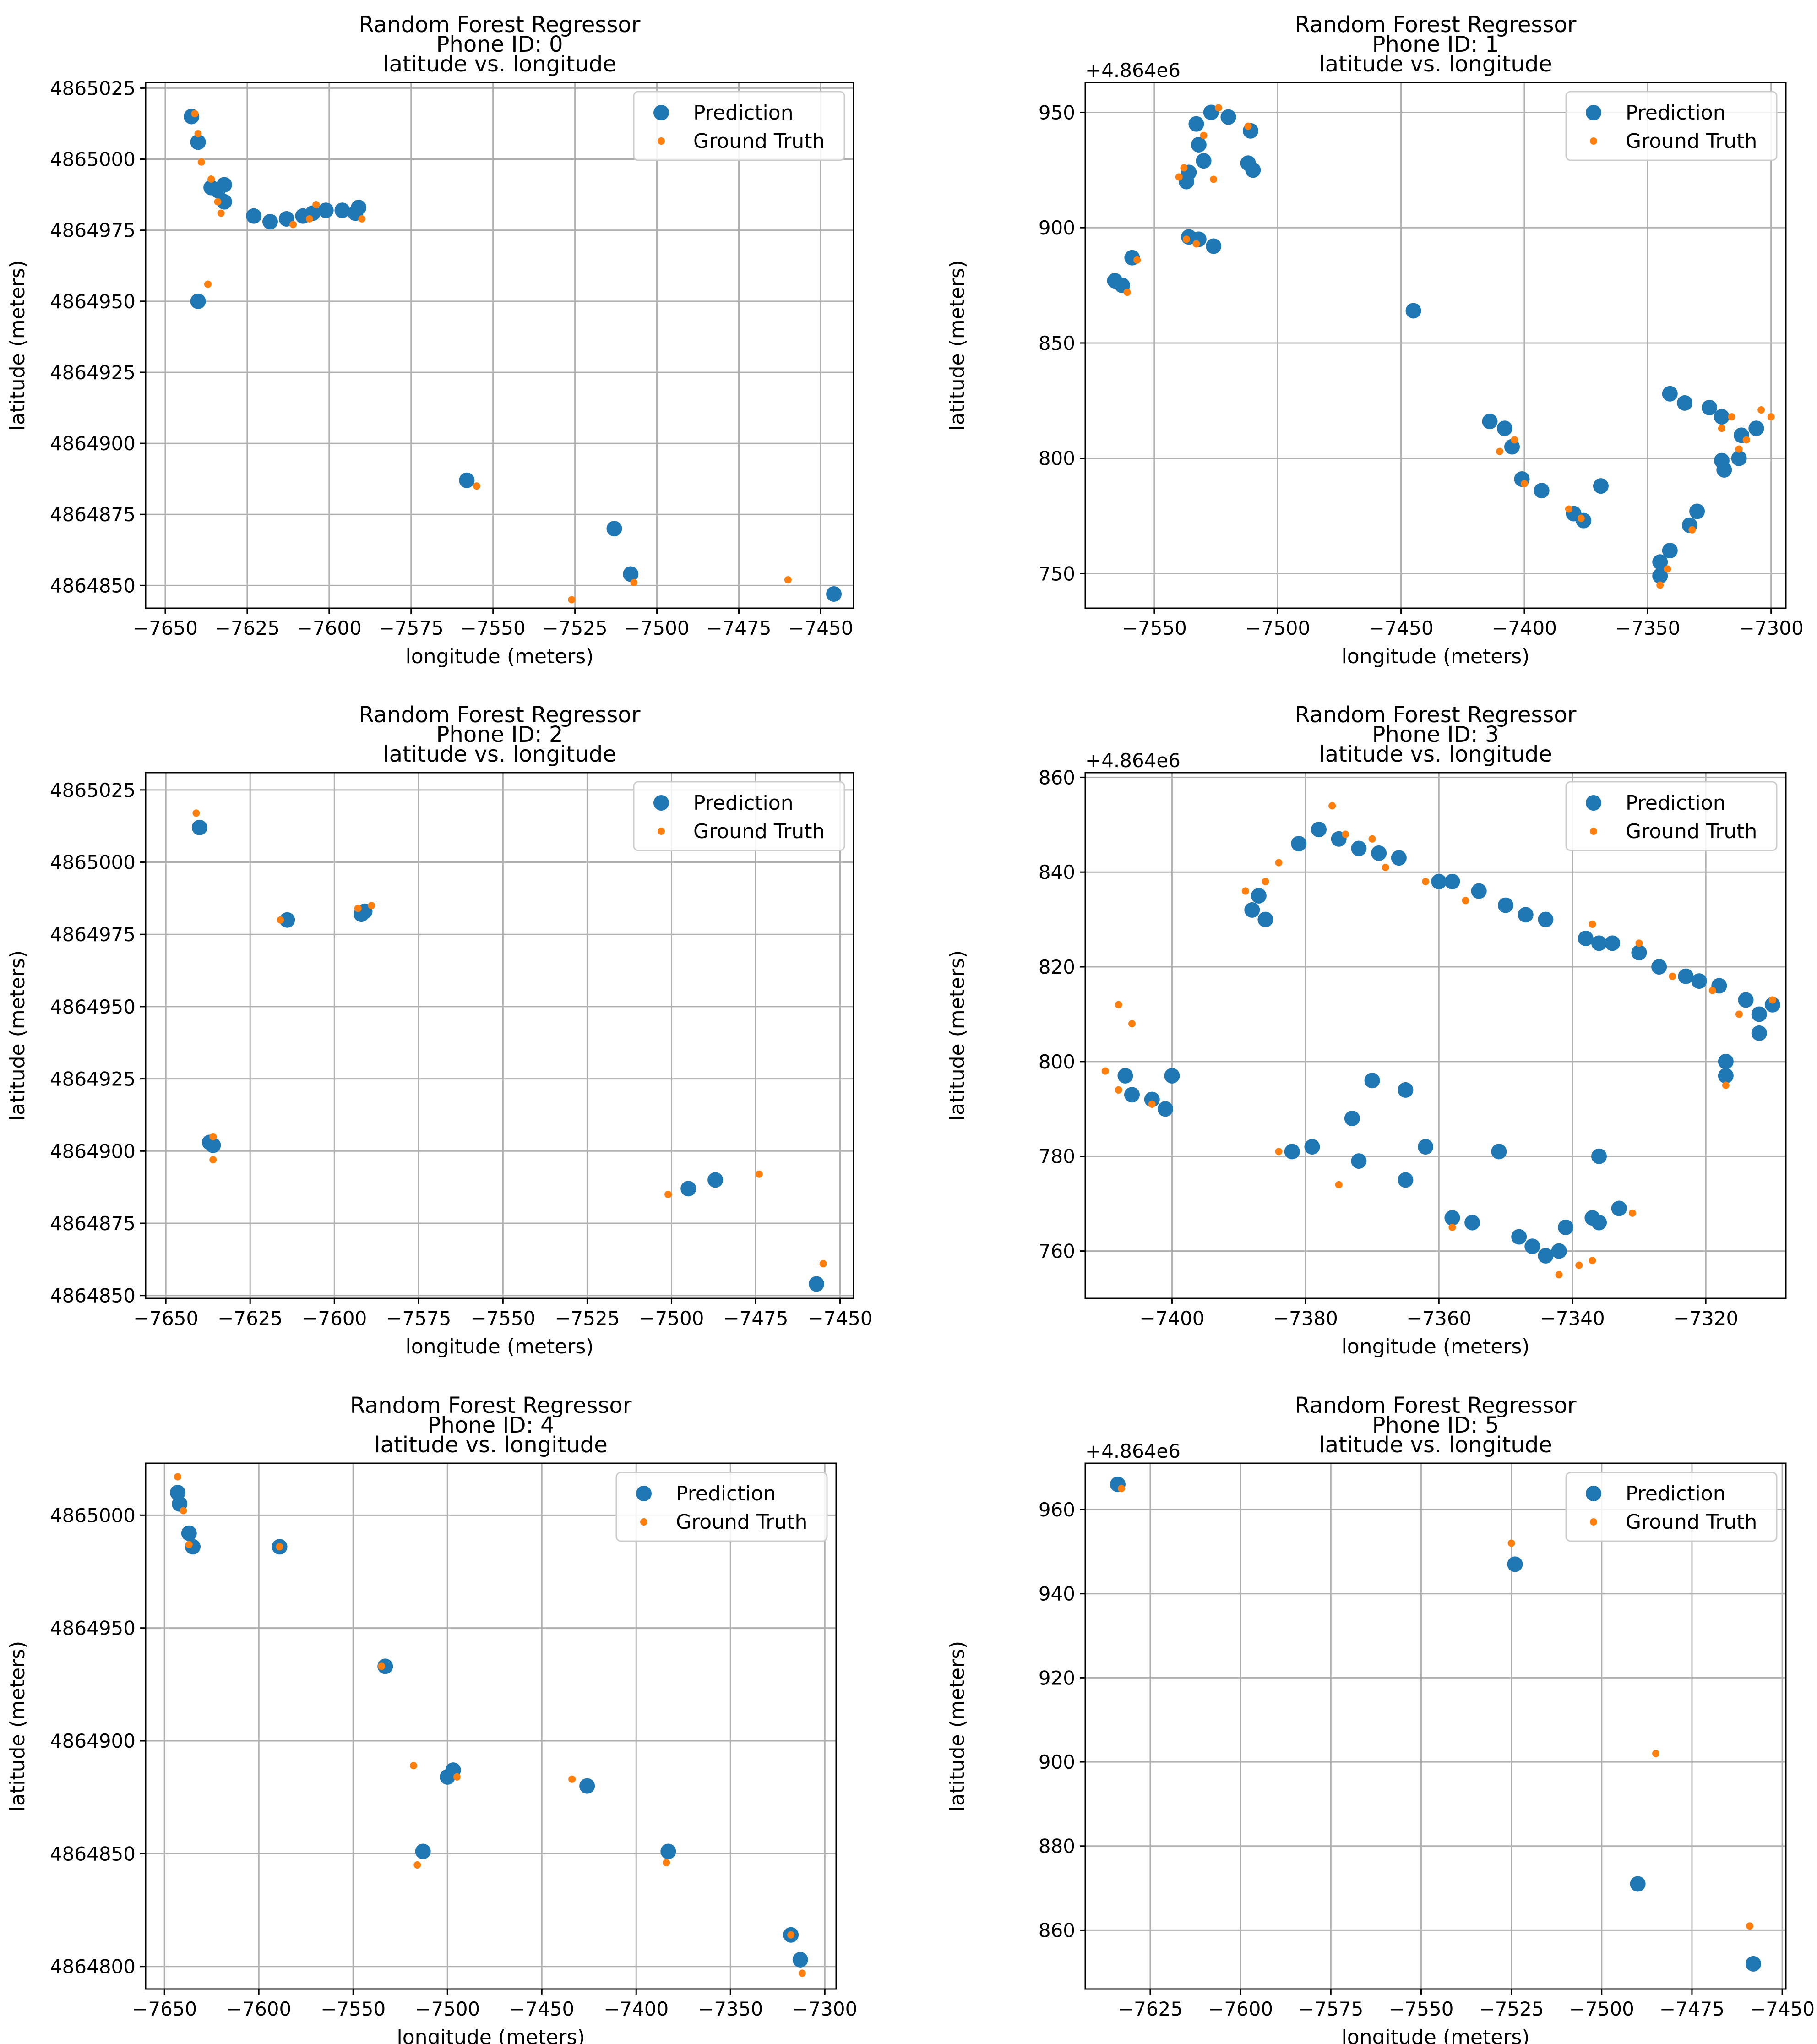  I want to click on y-tick-label: 4864850, so click(93, 1854).